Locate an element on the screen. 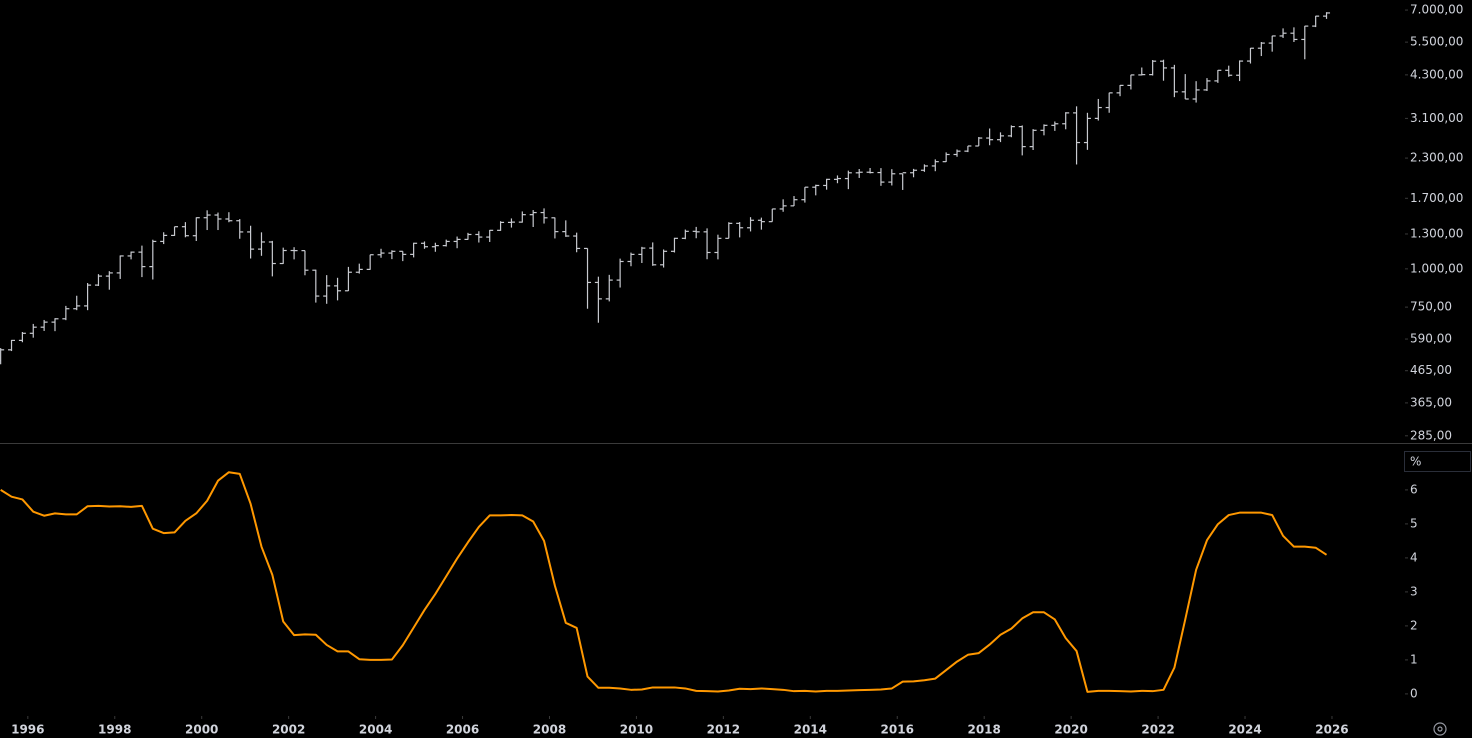  y-tick-label: 1.300,00 is located at coordinates (1436, 233).